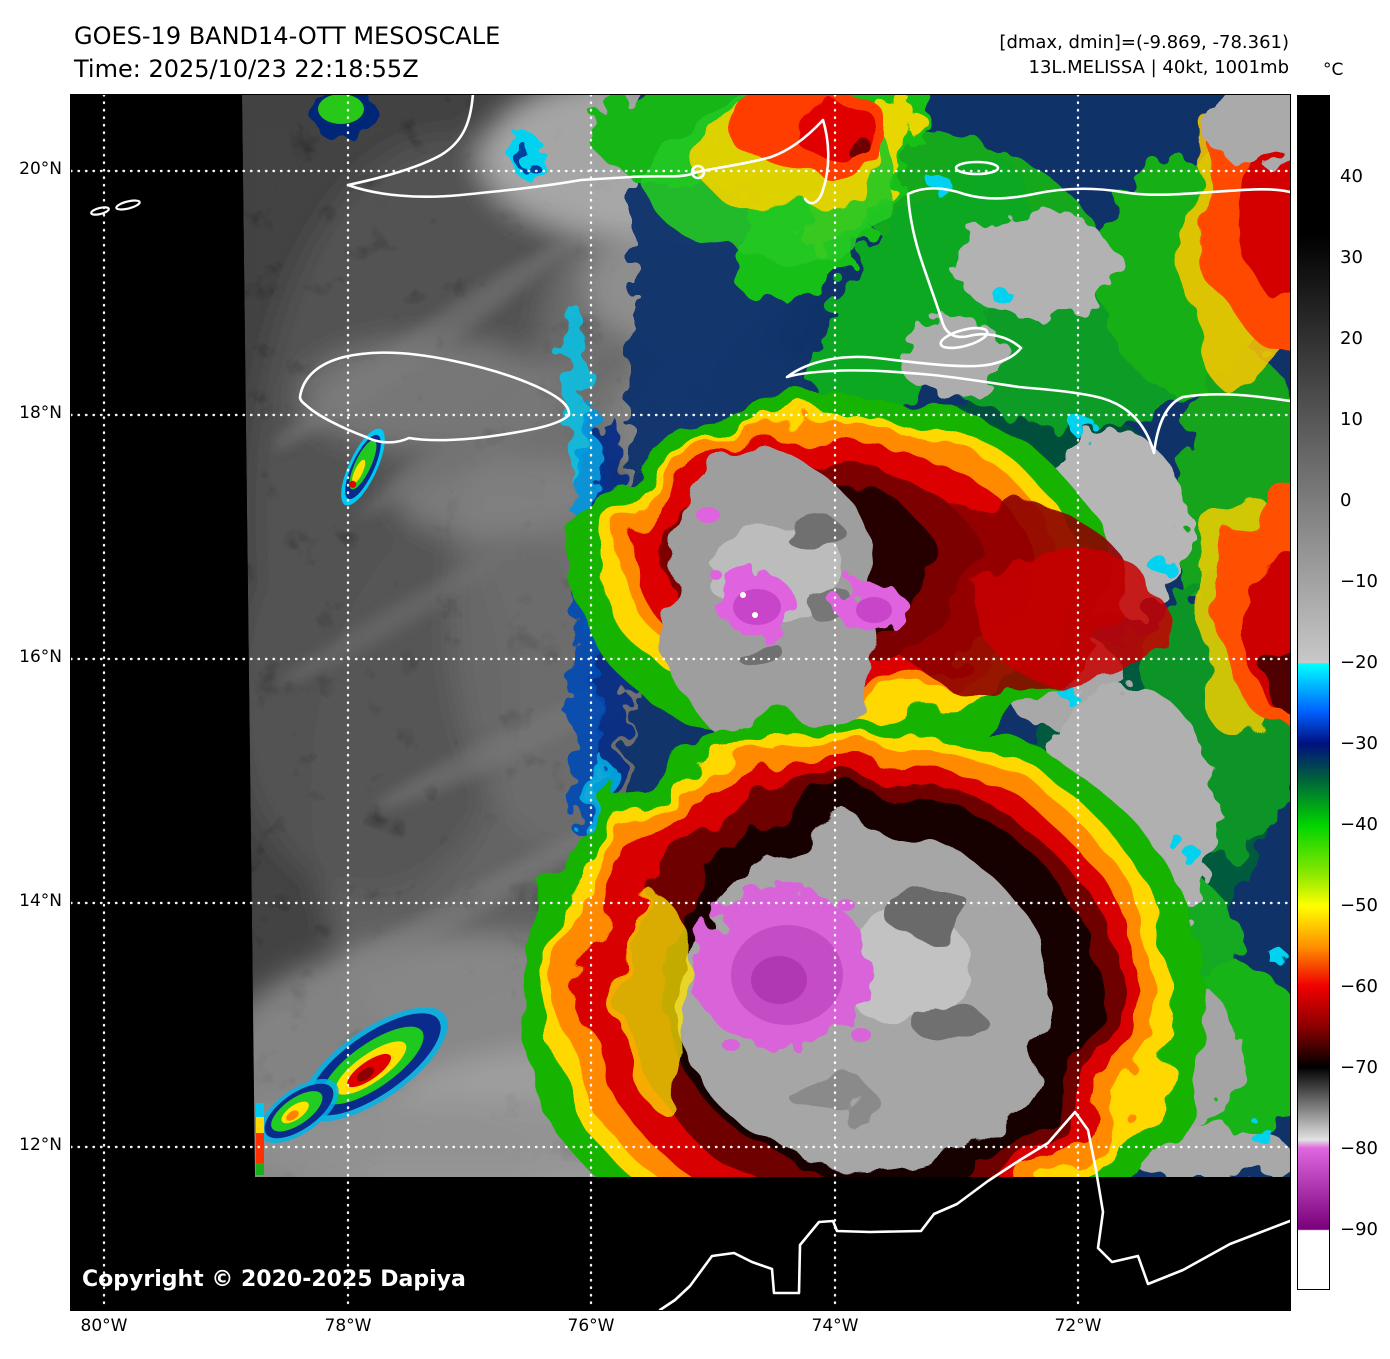  Describe the element at coordinates (1144, 42) in the screenshot. I see `dmax-dmin-readout: [dmax, dmin]=(-9.869, -78.361)` at that location.